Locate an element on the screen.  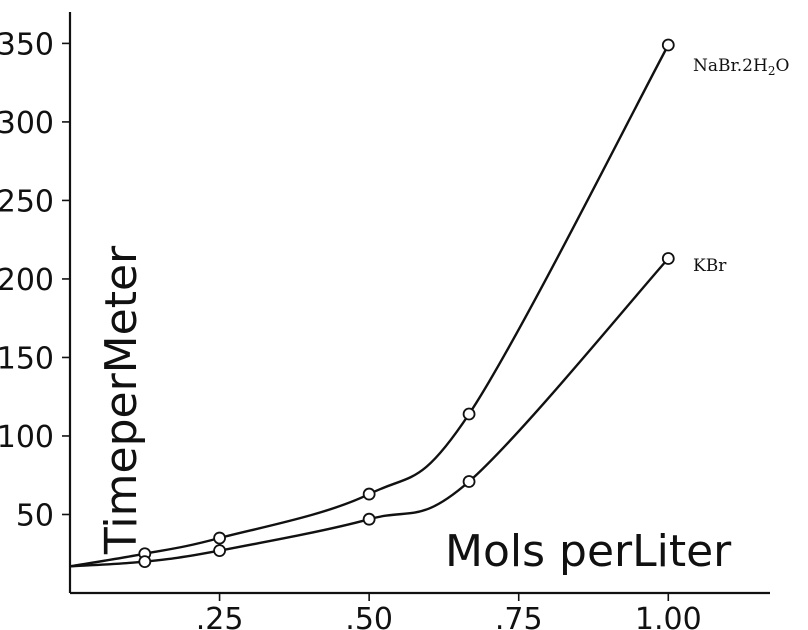
x-tick-label: .50 is located at coordinates (369, 616).